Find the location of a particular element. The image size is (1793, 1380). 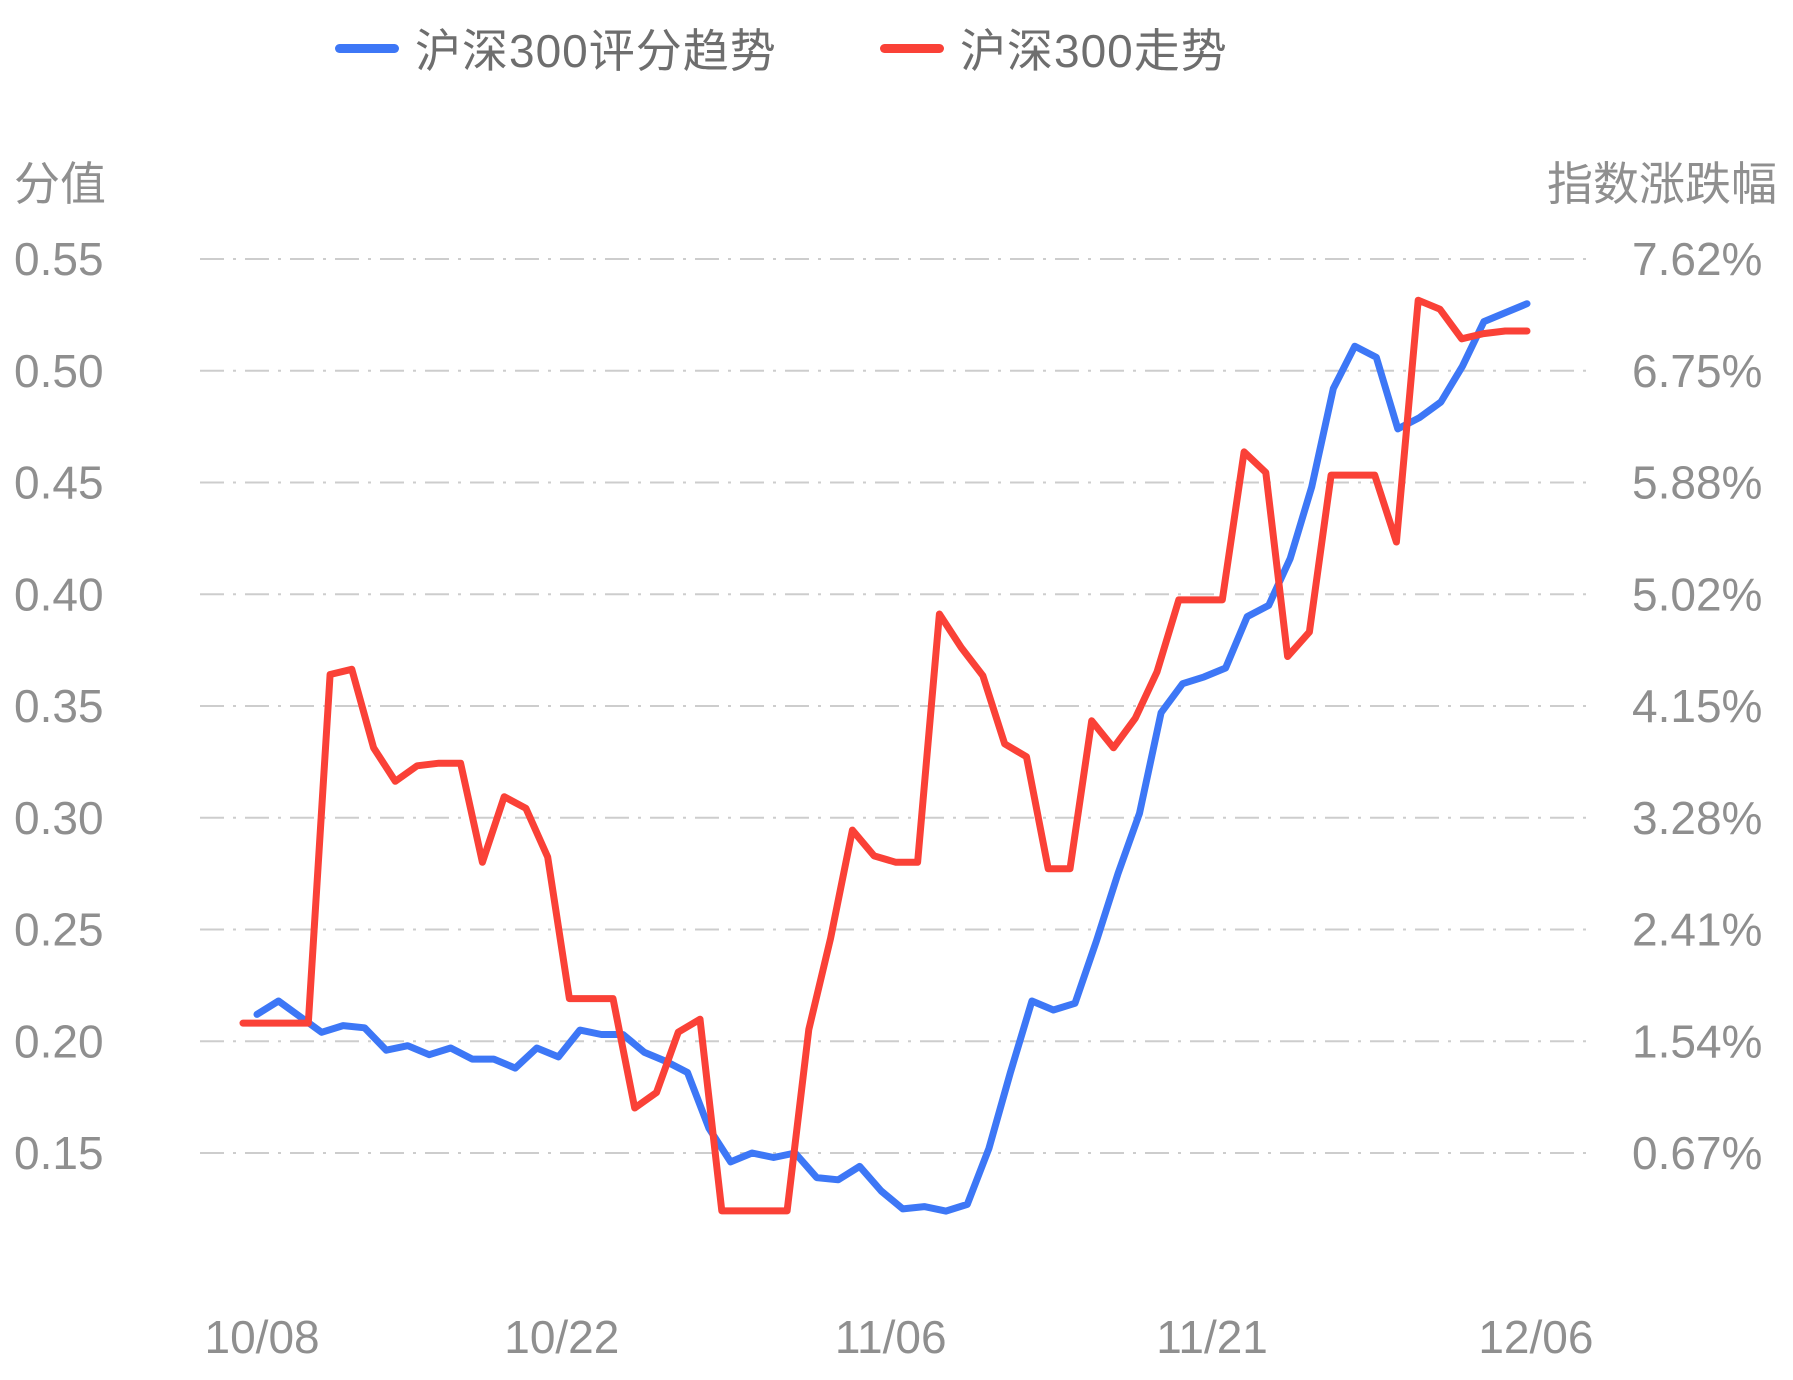

y-axis-tick-right: 7.62% is located at coordinates (1697, 259).